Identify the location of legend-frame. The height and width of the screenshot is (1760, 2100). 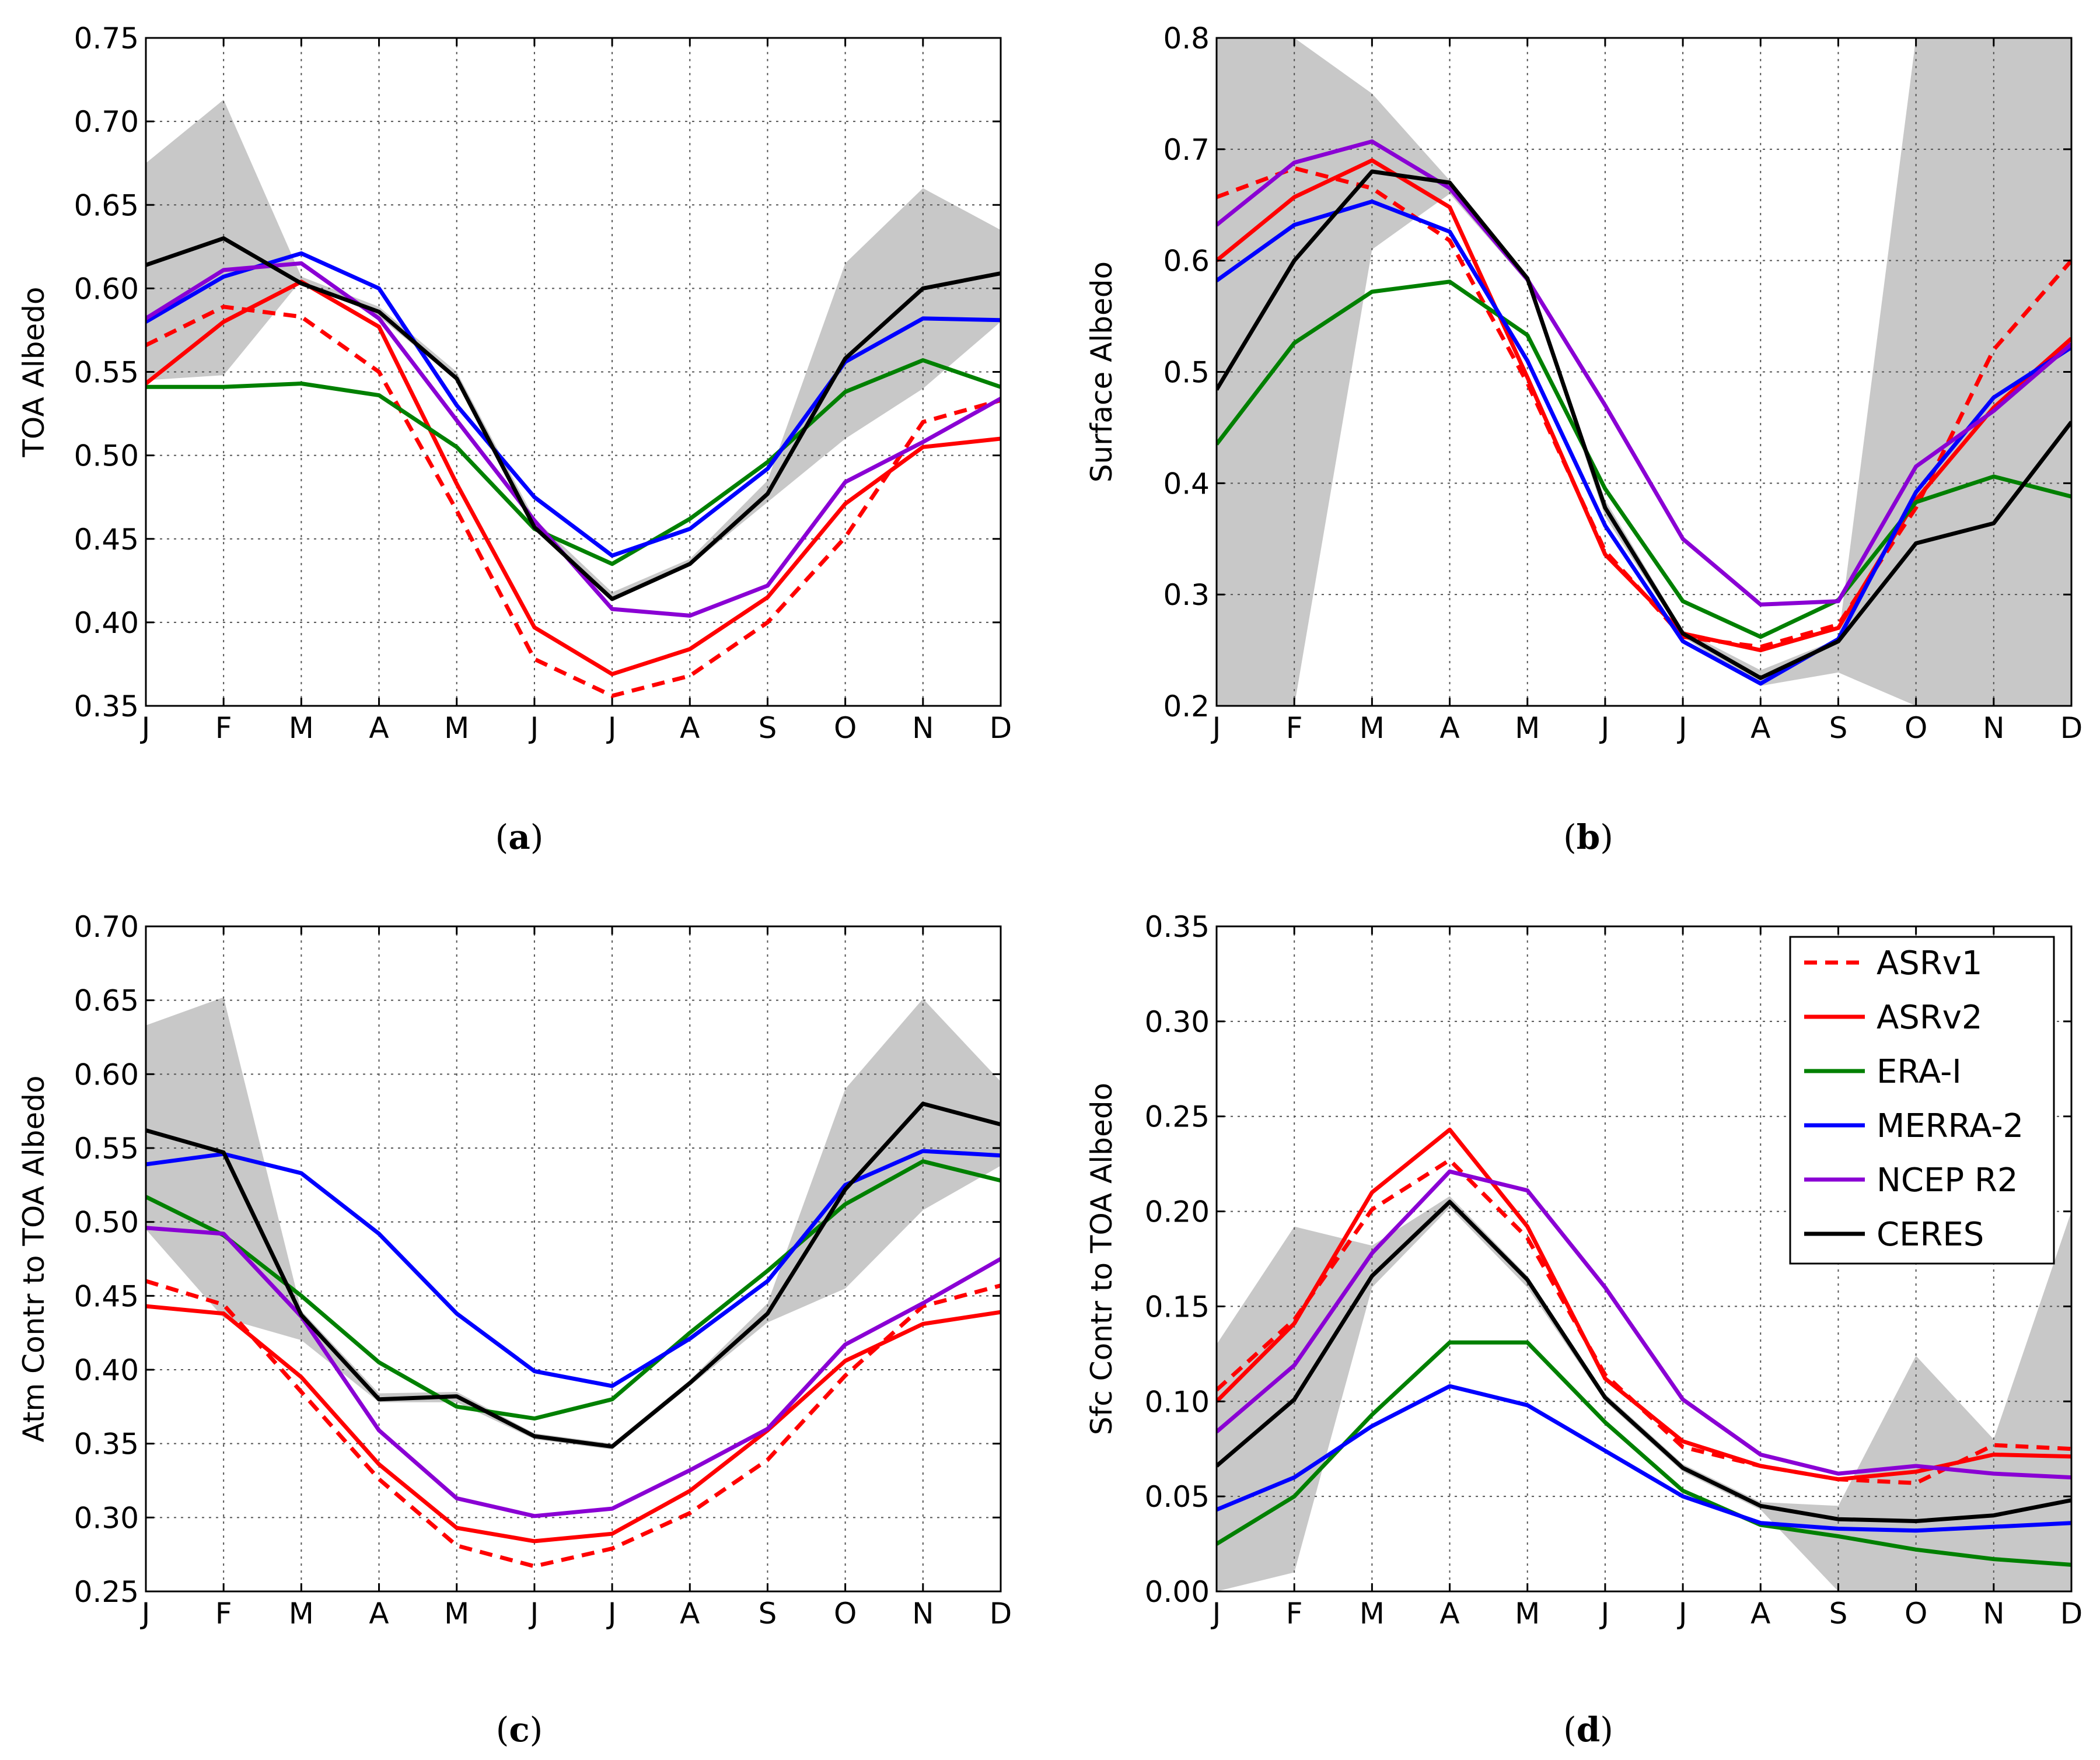
(1922, 1100).